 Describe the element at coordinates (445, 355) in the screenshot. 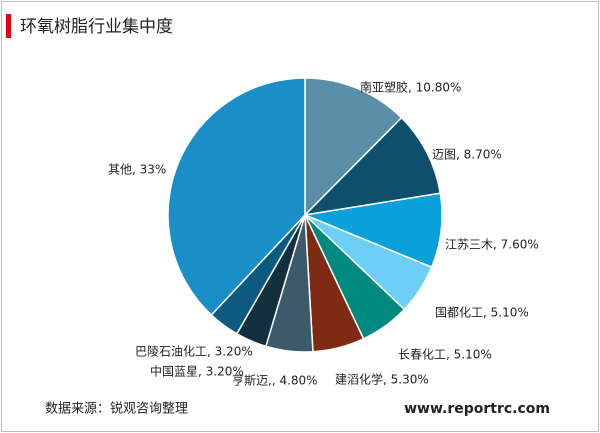

I see `slice-label: 长春化工, 5.10%` at that location.